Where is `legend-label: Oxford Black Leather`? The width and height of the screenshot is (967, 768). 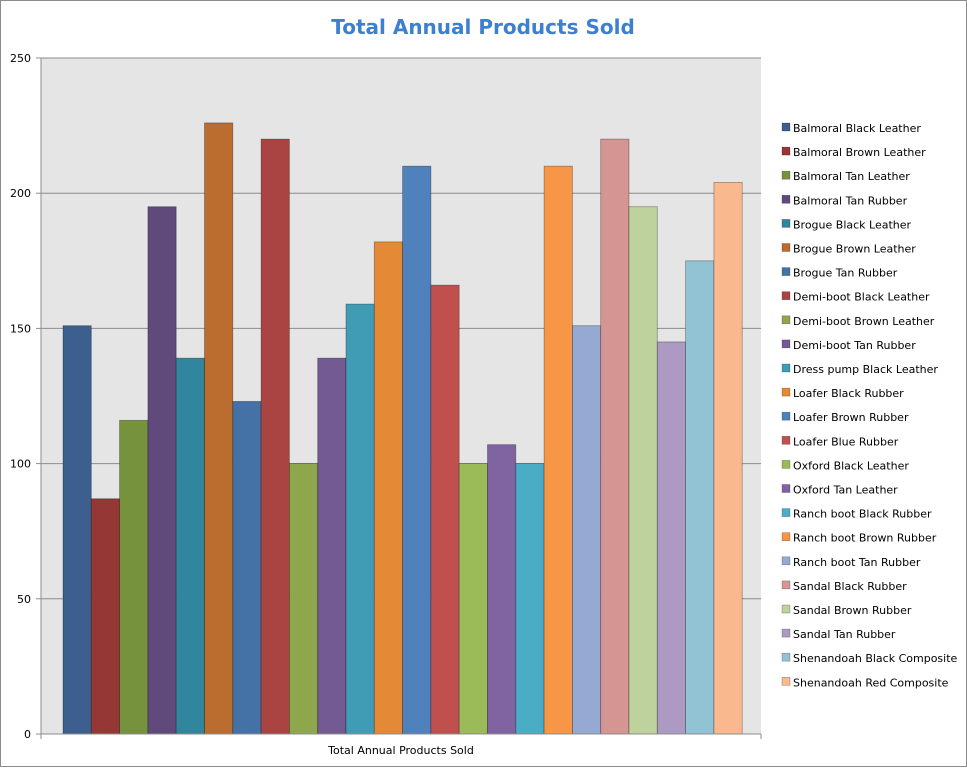
legend-label: Oxford Black Leather is located at coordinates (851, 465).